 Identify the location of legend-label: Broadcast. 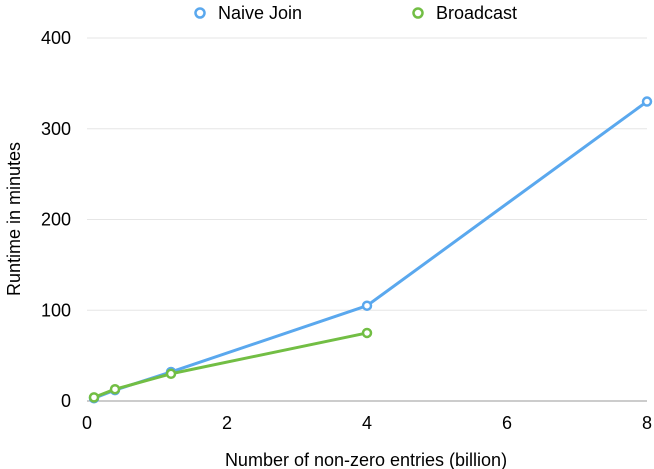
(476, 13).